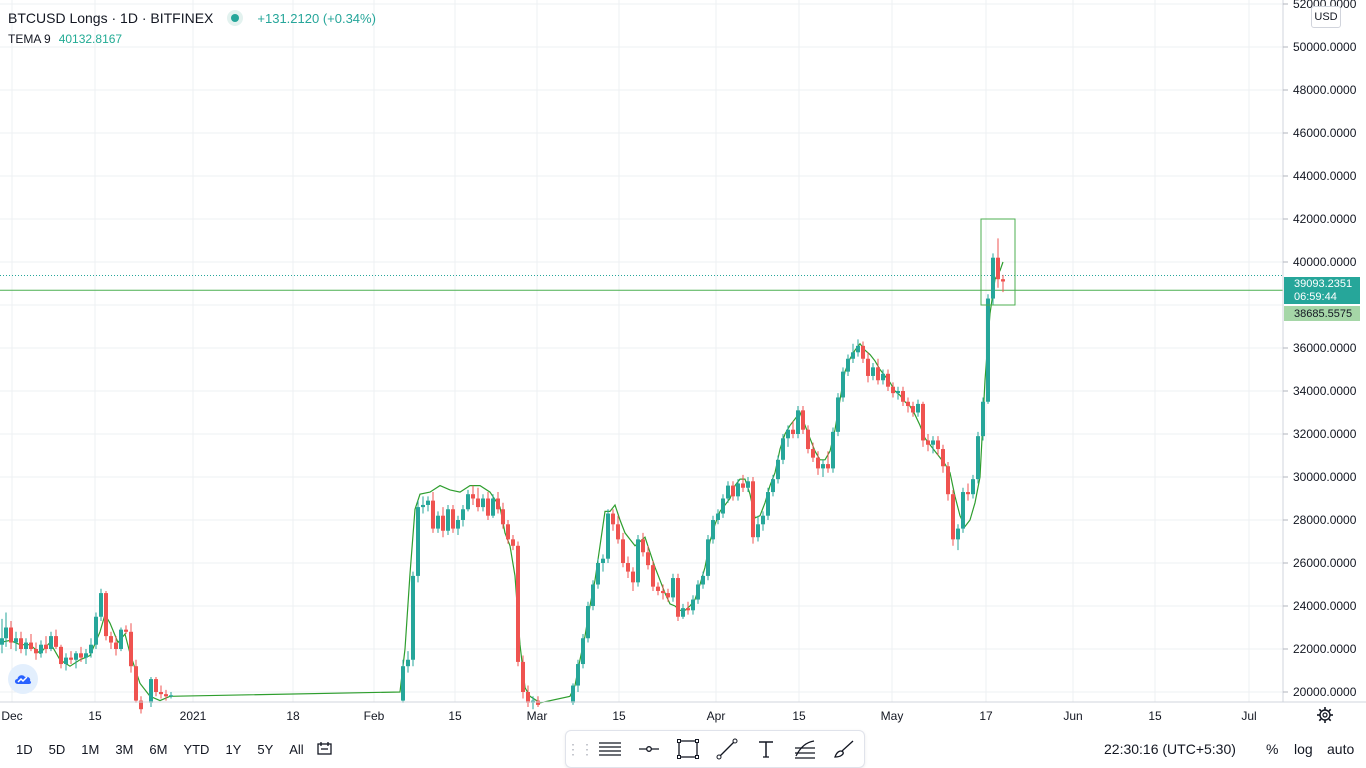 The image size is (1366, 768). I want to click on currency-badge: USD, so click(1326, 17).